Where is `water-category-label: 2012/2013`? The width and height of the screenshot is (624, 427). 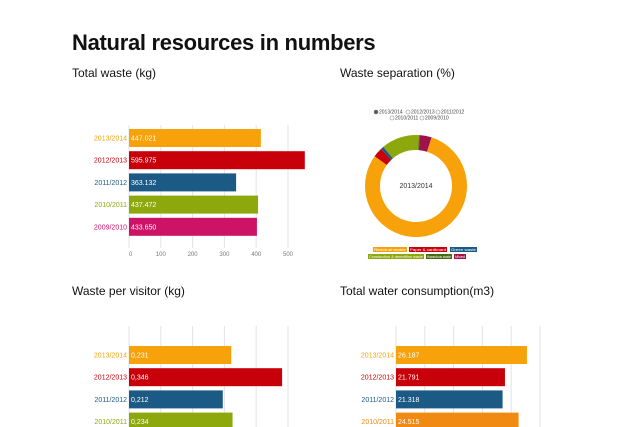
water-category-label: 2012/2013 is located at coordinates (377, 378).